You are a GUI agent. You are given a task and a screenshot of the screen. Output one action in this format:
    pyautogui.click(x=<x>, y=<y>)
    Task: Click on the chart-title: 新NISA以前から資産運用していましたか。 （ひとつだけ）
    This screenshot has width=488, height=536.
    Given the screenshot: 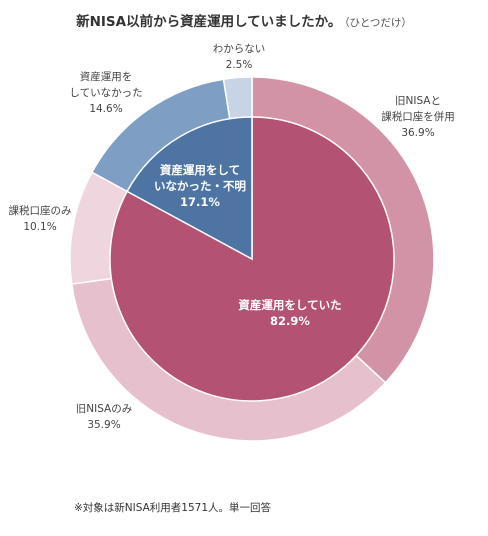 What is the action you would take?
    pyautogui.click(x=244, y=20)
    